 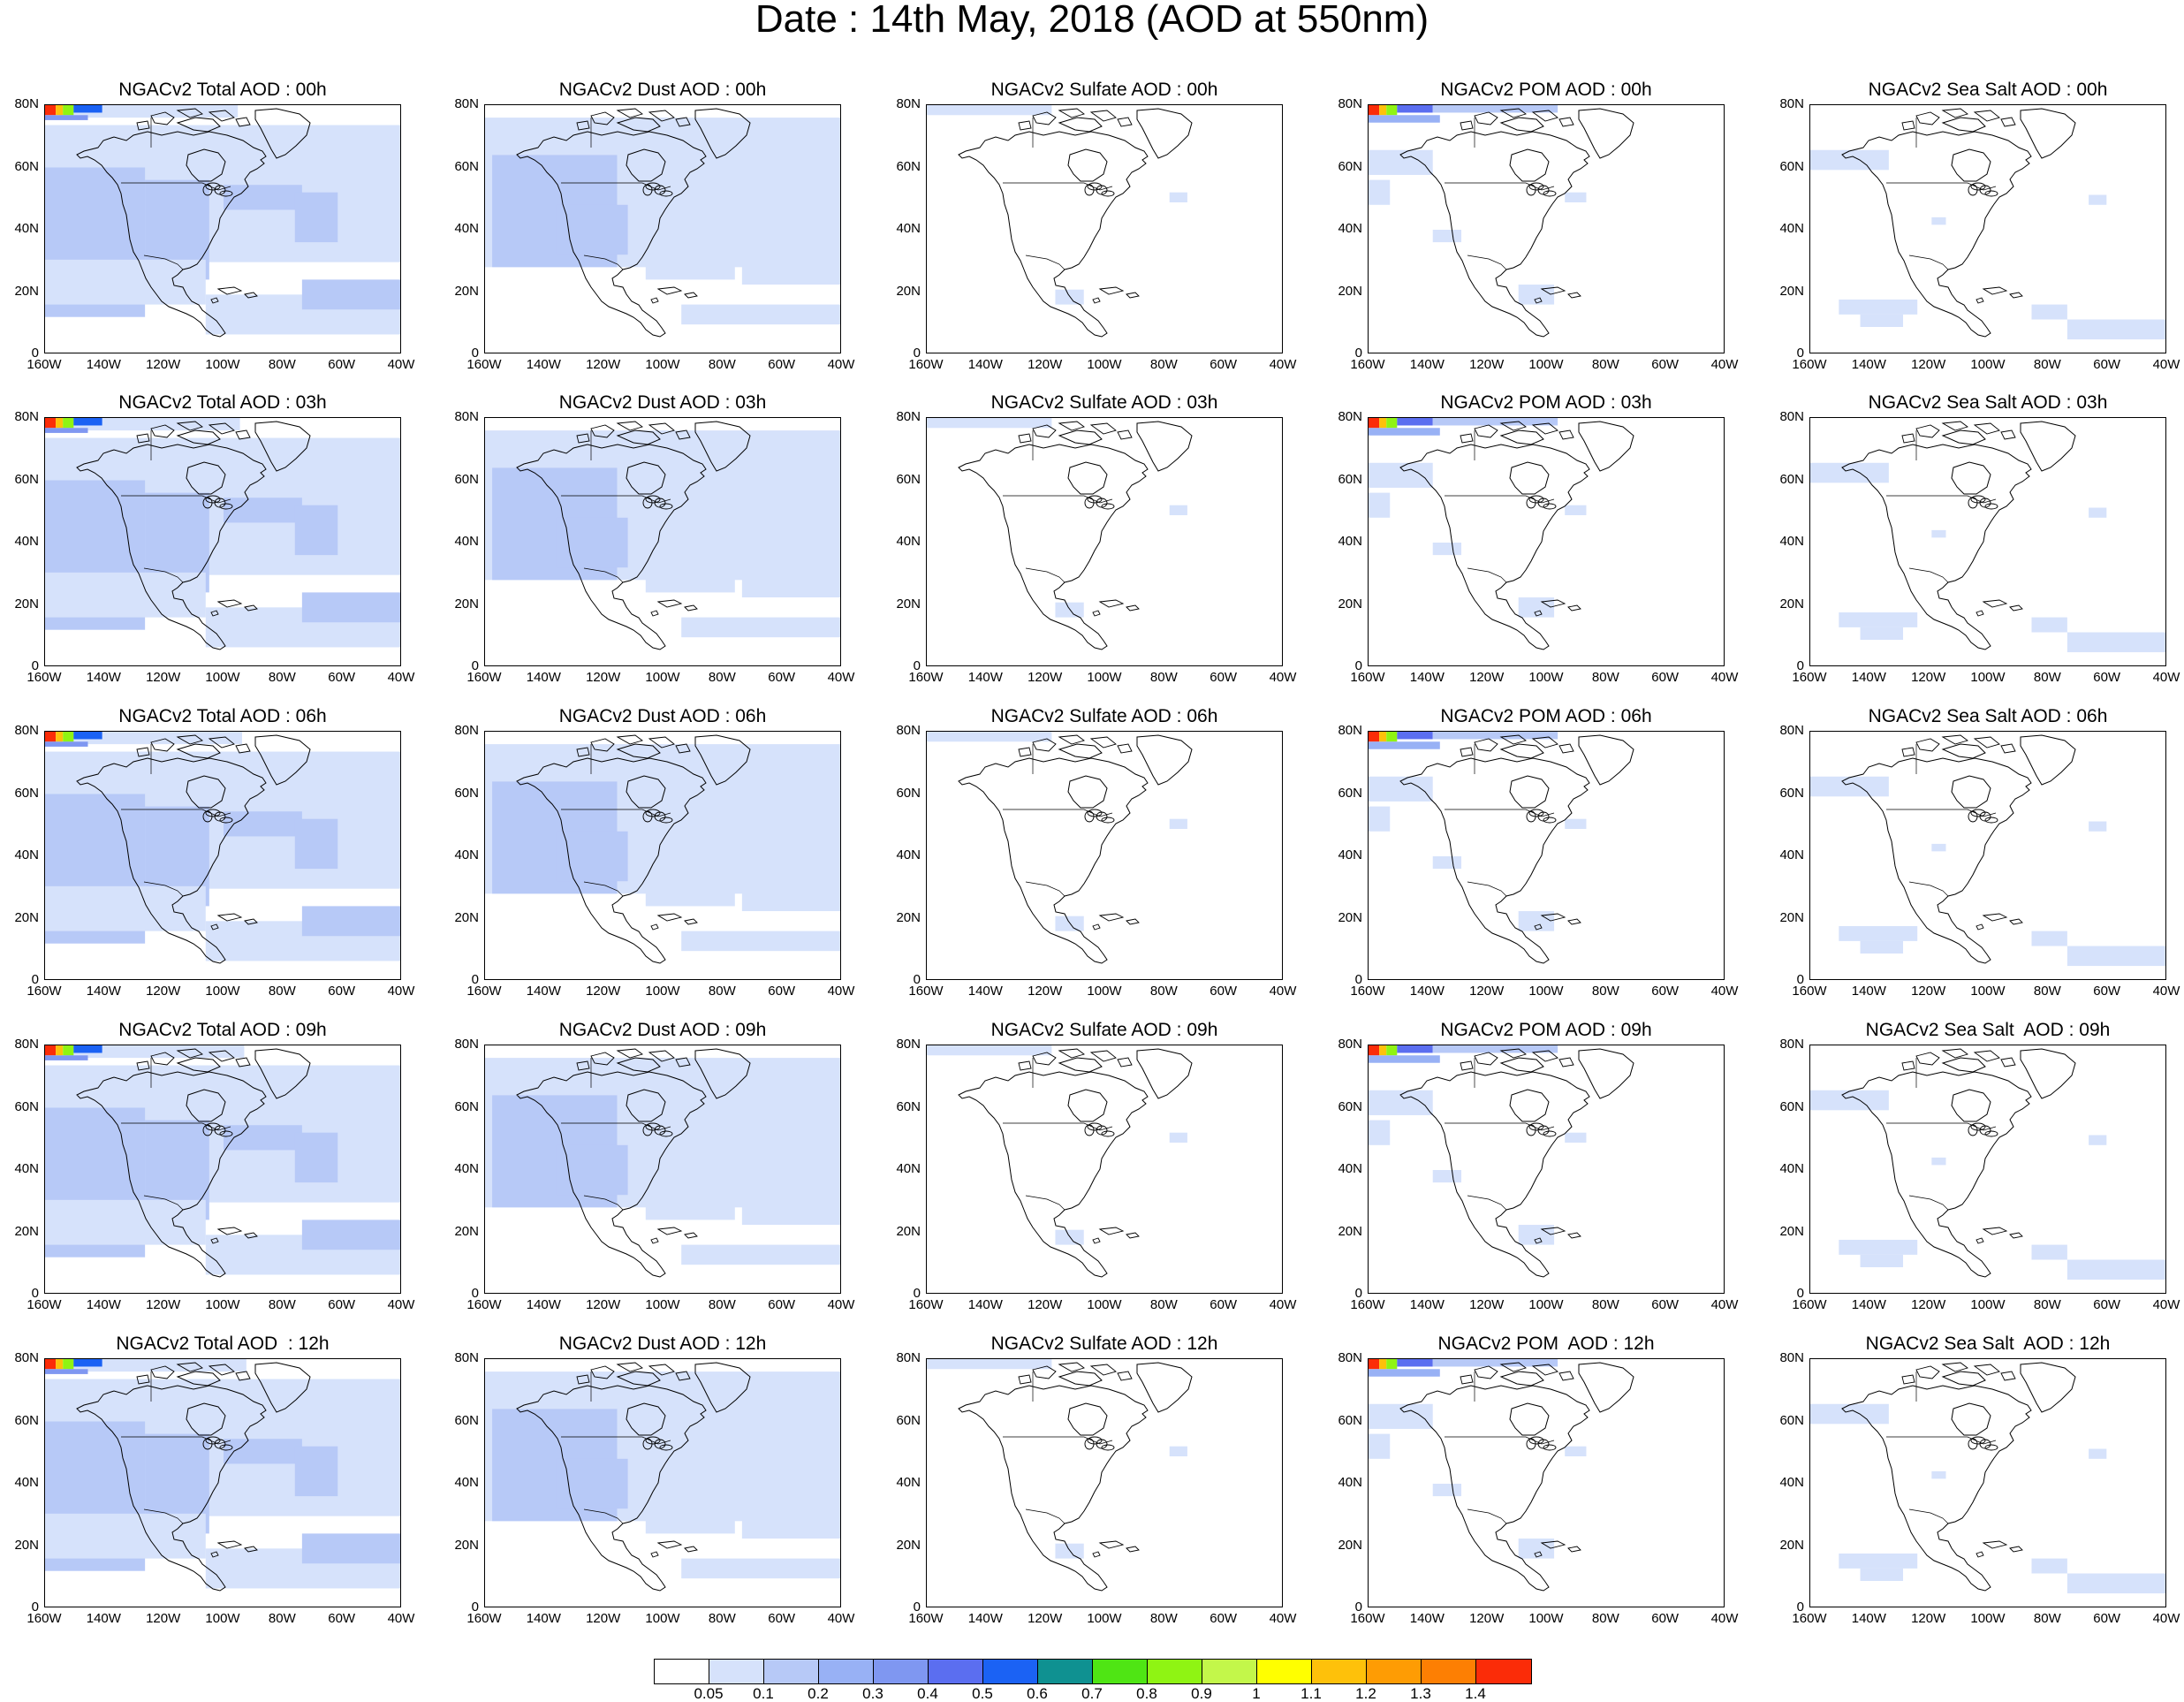 What do you see at coordinates (1201, 1693) in the screenshot?
I see `colorbar-tick-label: 0.9` at bounding box center [1201, 1693].